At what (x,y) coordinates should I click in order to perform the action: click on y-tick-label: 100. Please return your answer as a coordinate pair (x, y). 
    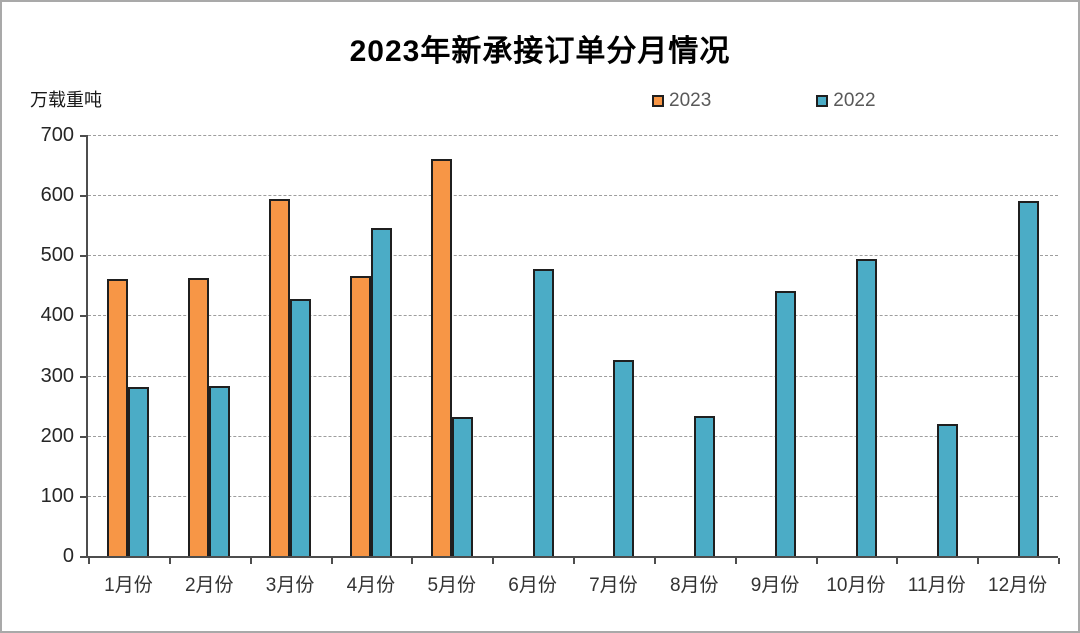
    Looking at the image, I should click on (57, 495).